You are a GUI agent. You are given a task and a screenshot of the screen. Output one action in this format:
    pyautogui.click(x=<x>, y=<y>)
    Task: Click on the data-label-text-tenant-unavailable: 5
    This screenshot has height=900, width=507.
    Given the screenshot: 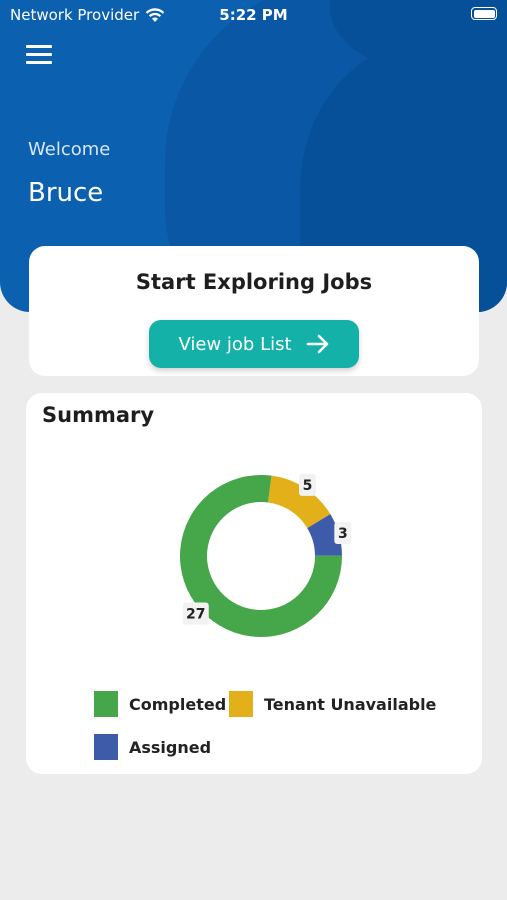 What is the action you would take?
    pyautogui.click(x=308, y=486)
    